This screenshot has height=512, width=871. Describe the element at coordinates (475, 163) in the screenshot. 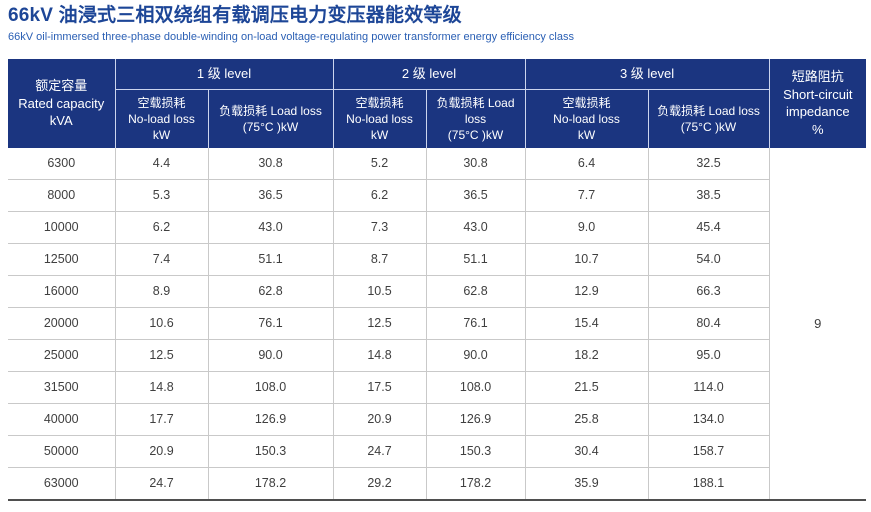

I see `value-cell: 30.8` at that location.